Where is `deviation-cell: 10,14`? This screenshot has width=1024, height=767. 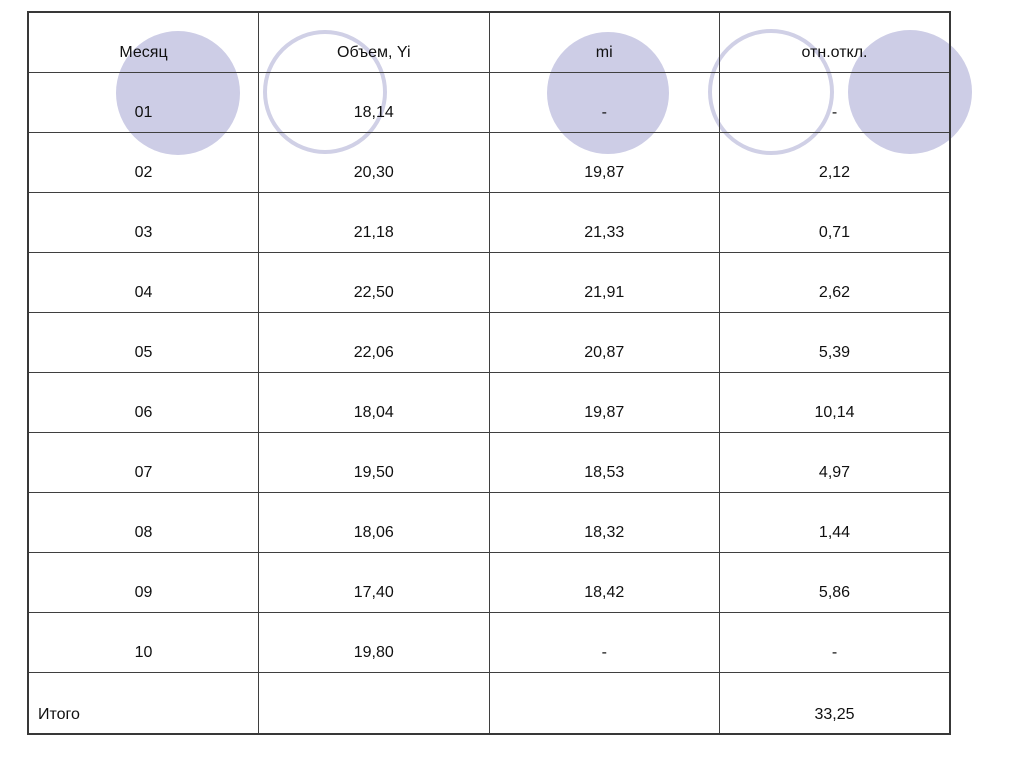 deviation-cell: 10,14 is located at coordinates (835, 402).